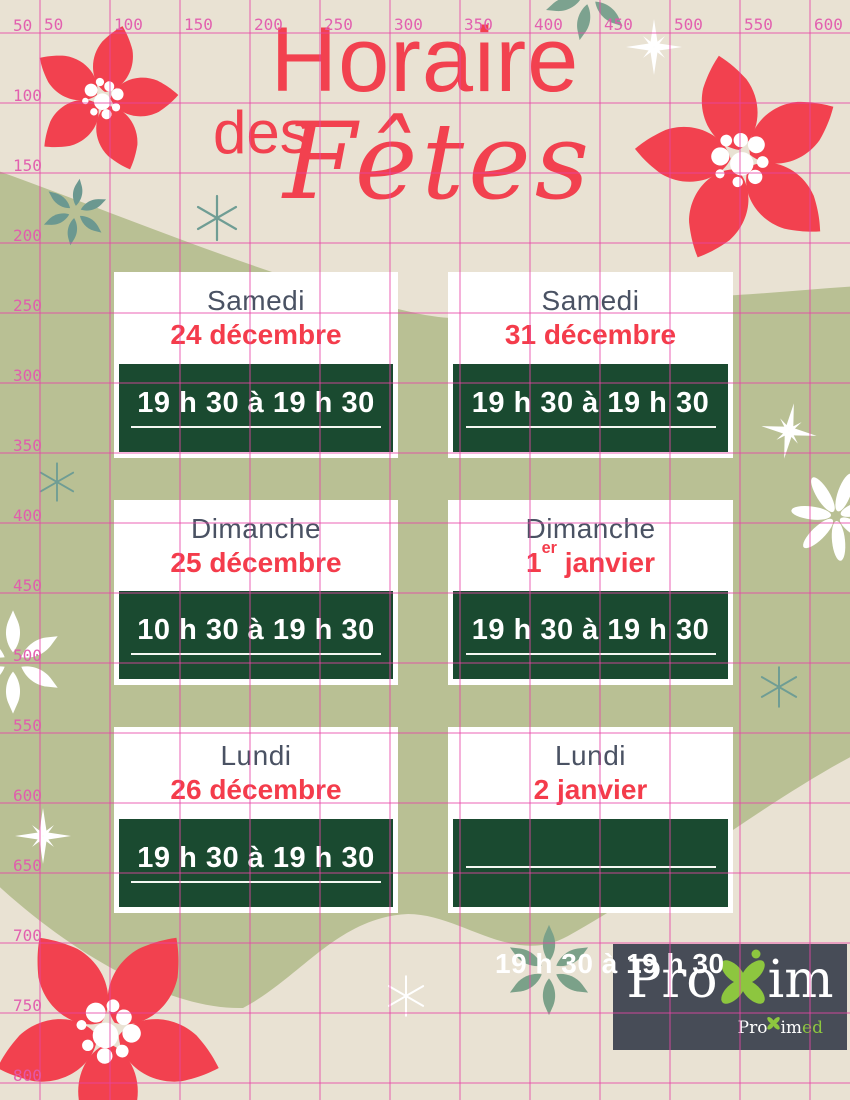  I want to click on schedule-card: Lundi 26 décembre 19 h 30 à 19 h 30, so click(256, 820).